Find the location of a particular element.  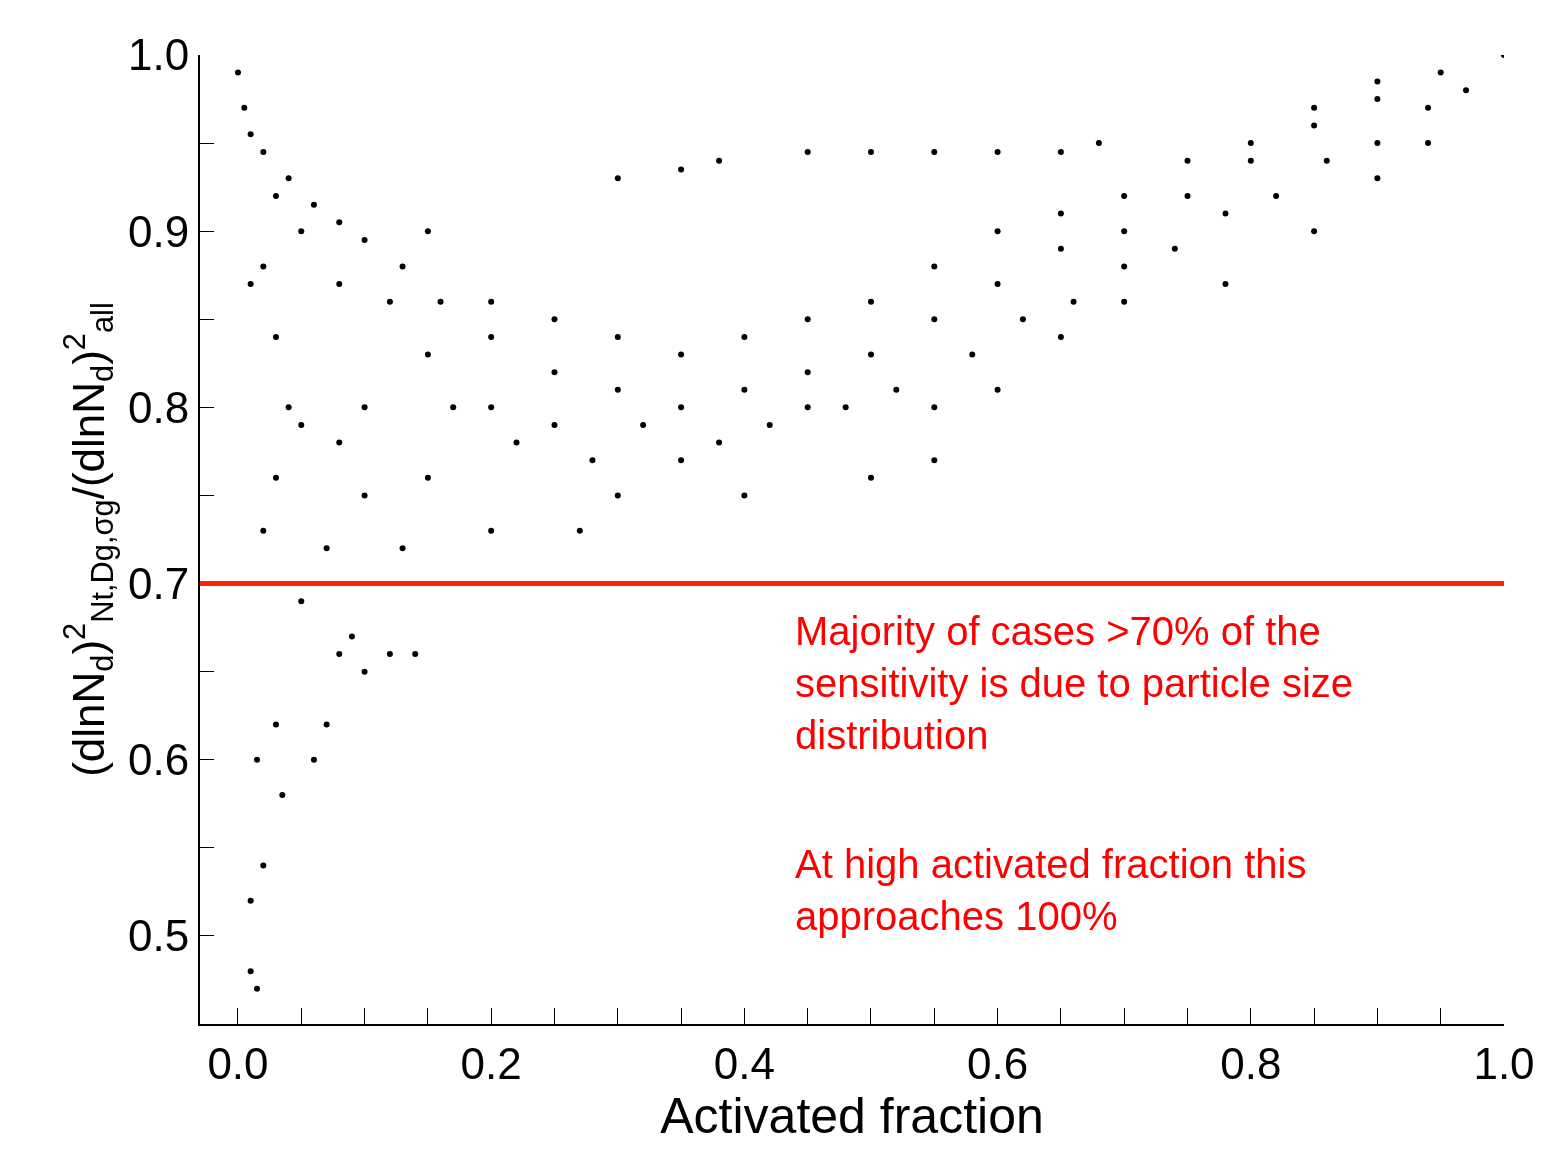

annotation: Majority of cases >70% of the sensitivity is due to particle size distribution is located at coordinates (1074, 683).